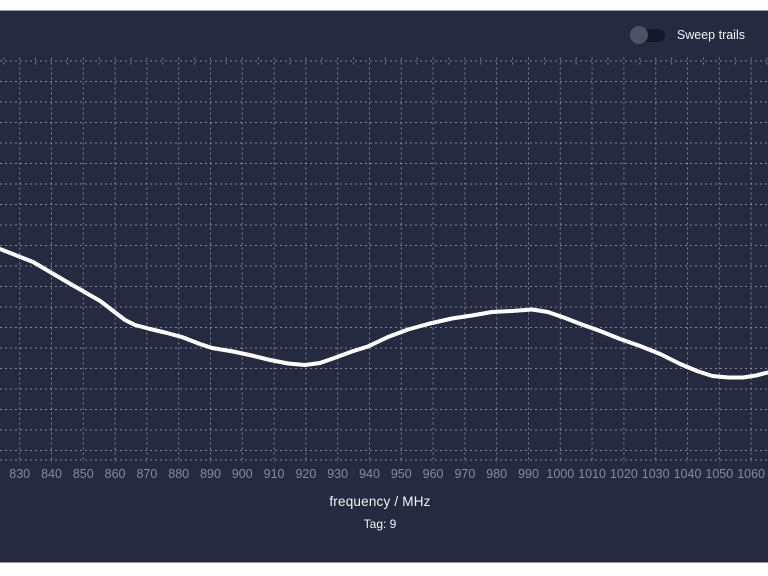 The width and height of the screenshot is (768, 576). I want to click on x-tick-label: 850, so click(83, 474).